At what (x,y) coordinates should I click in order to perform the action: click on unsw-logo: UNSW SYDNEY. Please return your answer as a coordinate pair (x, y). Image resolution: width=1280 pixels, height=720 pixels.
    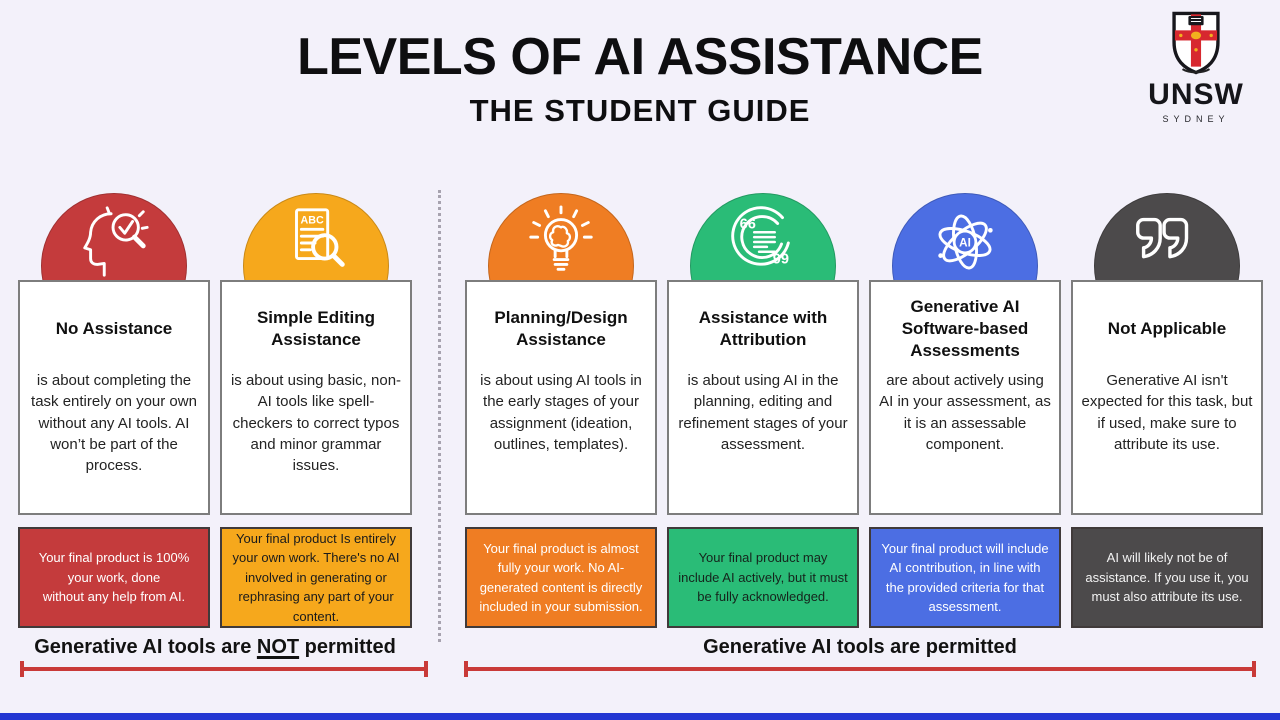
    Looking at the image, I should click on (1196, 67).